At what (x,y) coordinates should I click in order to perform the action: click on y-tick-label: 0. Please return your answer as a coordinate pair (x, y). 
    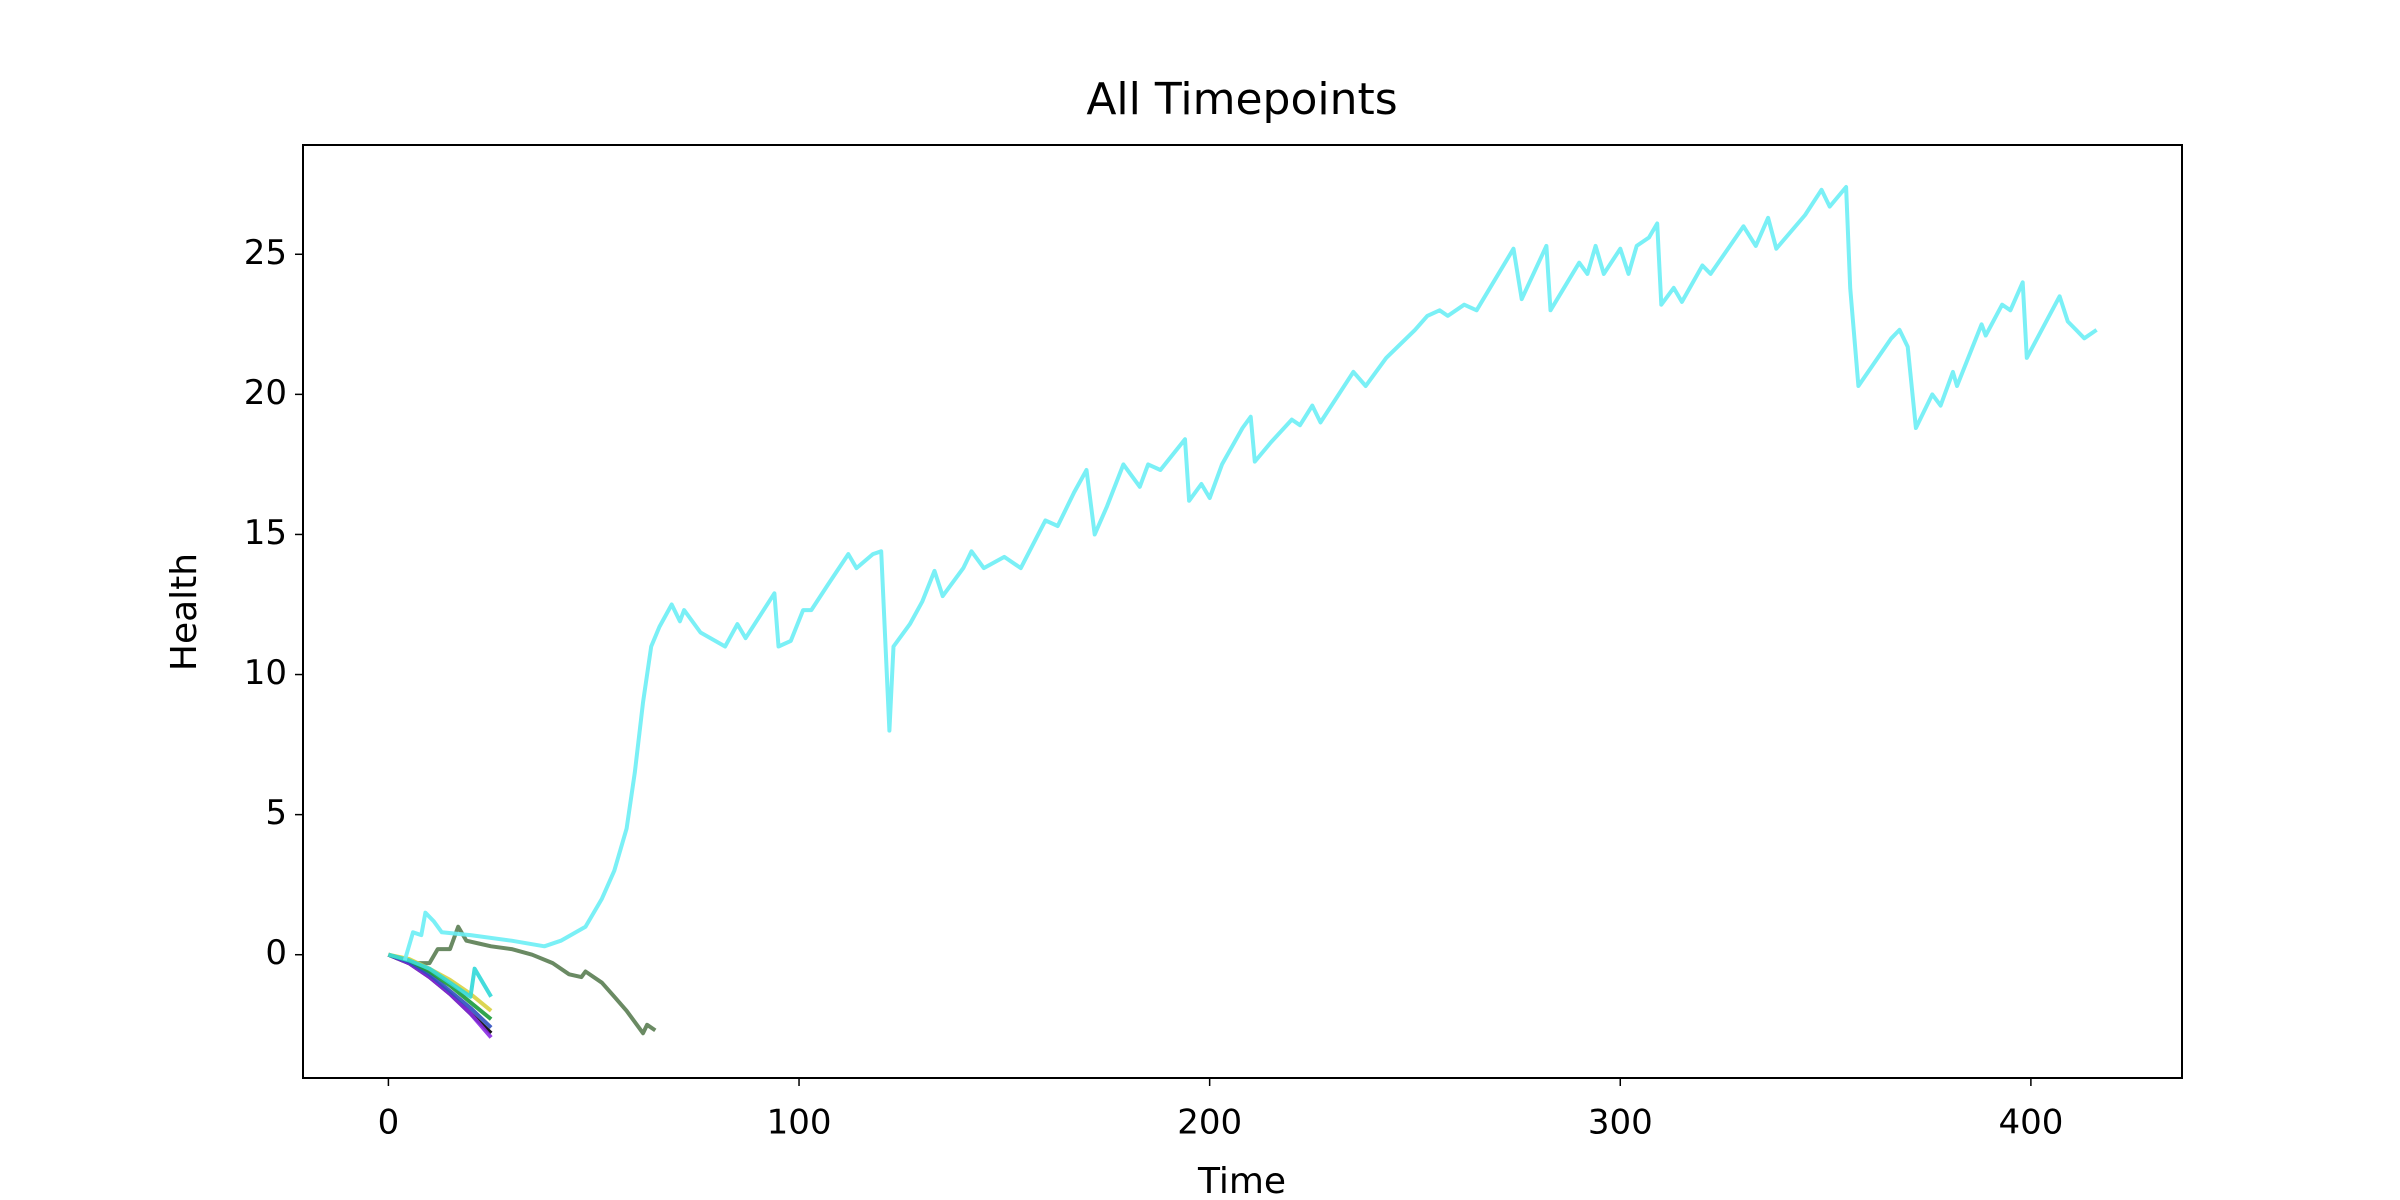
    Looking at the image, I should click on (276, 953).